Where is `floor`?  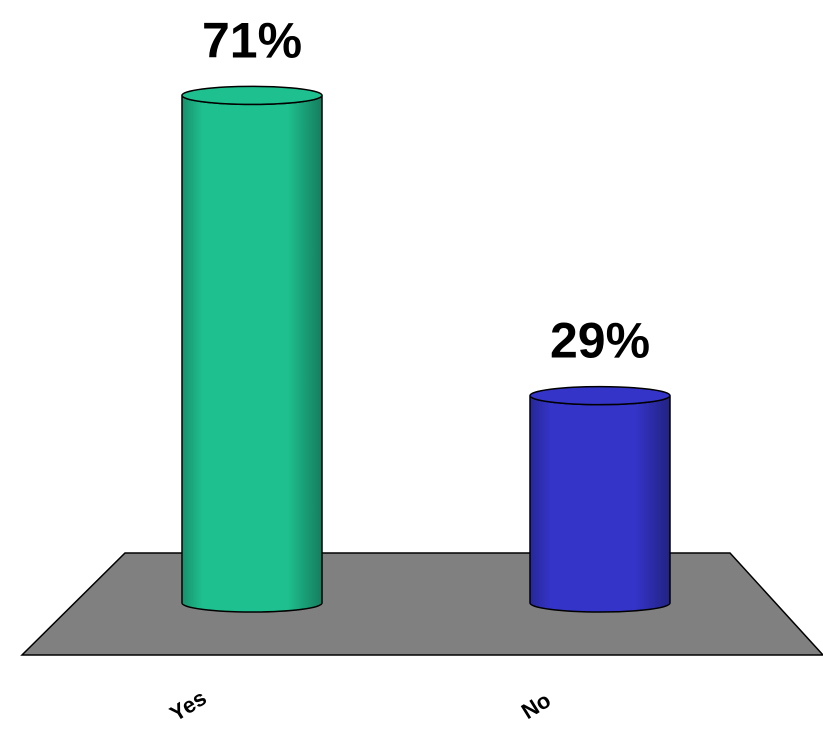
floor is located at coordinates (421, 604).